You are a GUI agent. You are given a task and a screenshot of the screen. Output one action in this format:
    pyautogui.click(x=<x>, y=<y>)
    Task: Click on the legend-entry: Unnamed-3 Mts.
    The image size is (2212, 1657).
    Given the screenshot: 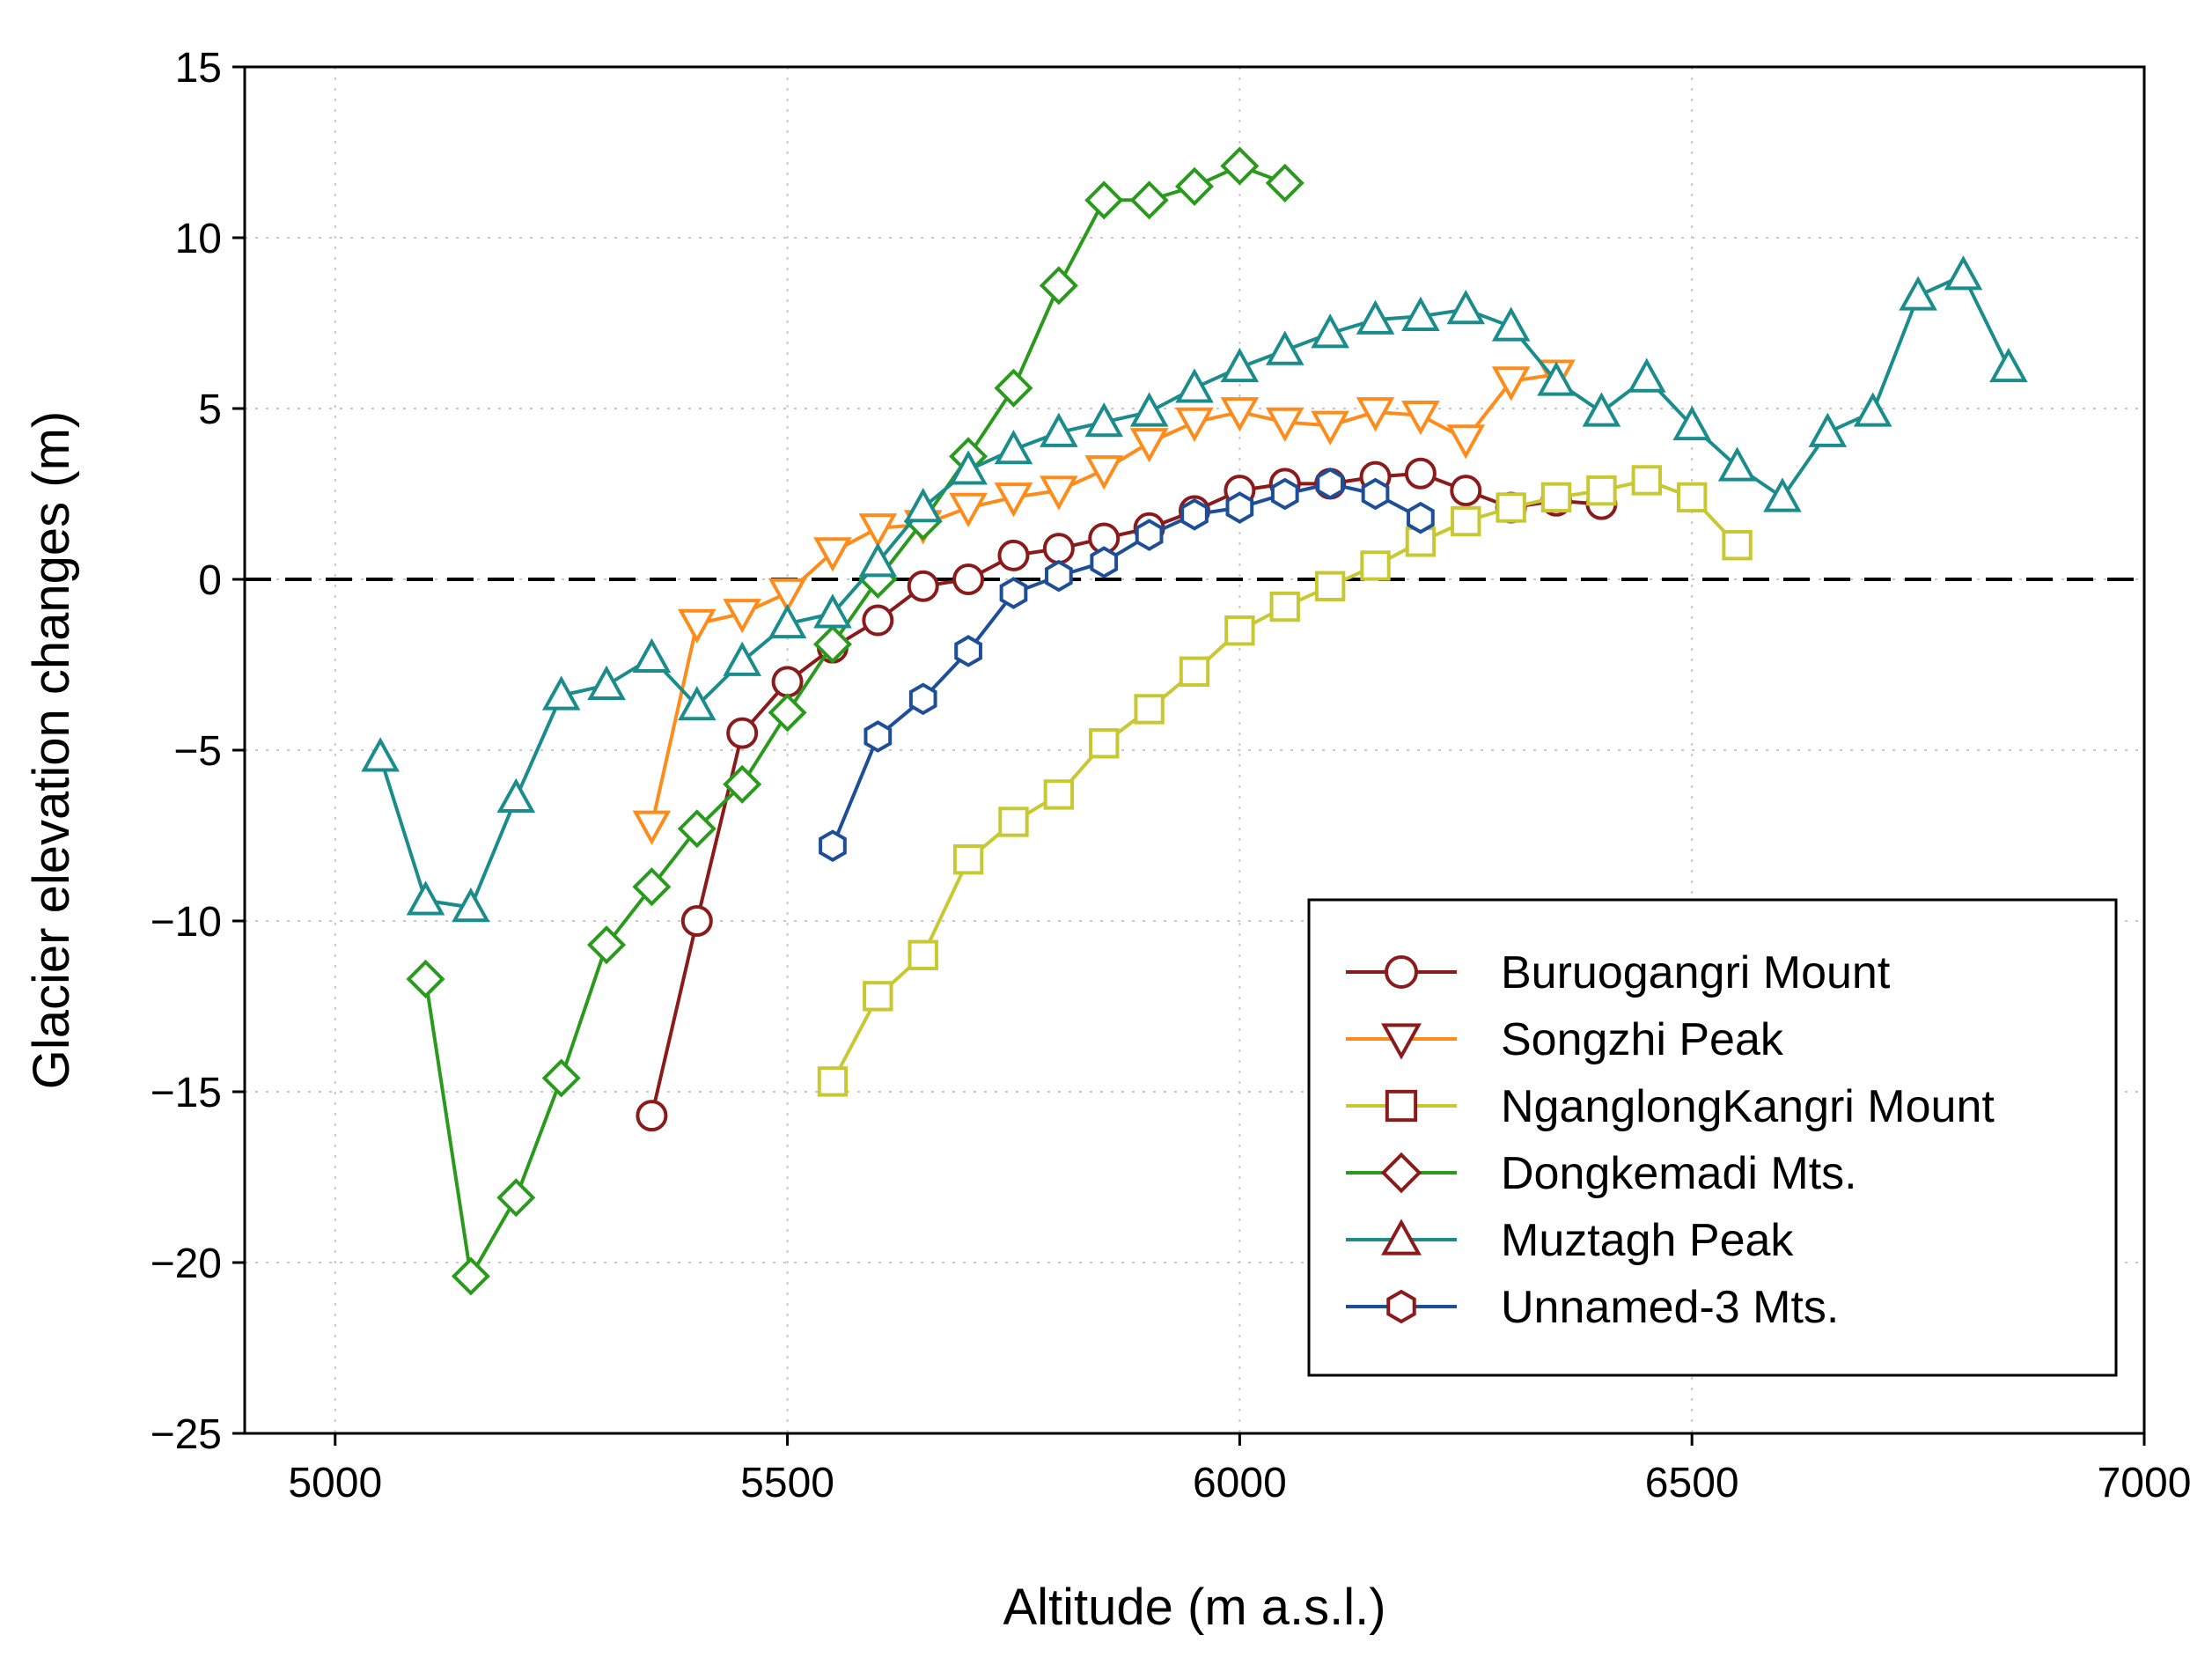 What is the action you would take?
    pyautogui.click(x=1593, y=1307)
    